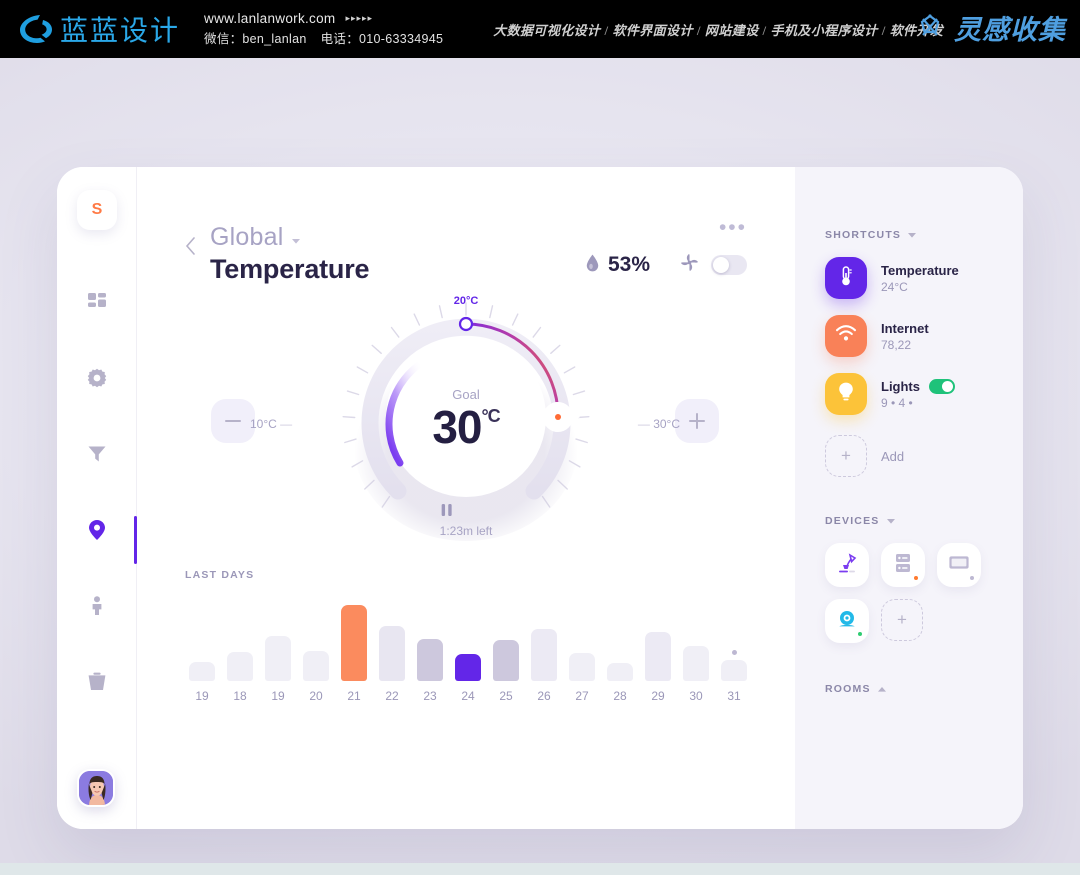 The width and height of the screenshot is (1080, 875). What do you see at coordinates (339, 38) in the screenshot?
I see `phone-label: 电话：` at bounding box center [339, 38].